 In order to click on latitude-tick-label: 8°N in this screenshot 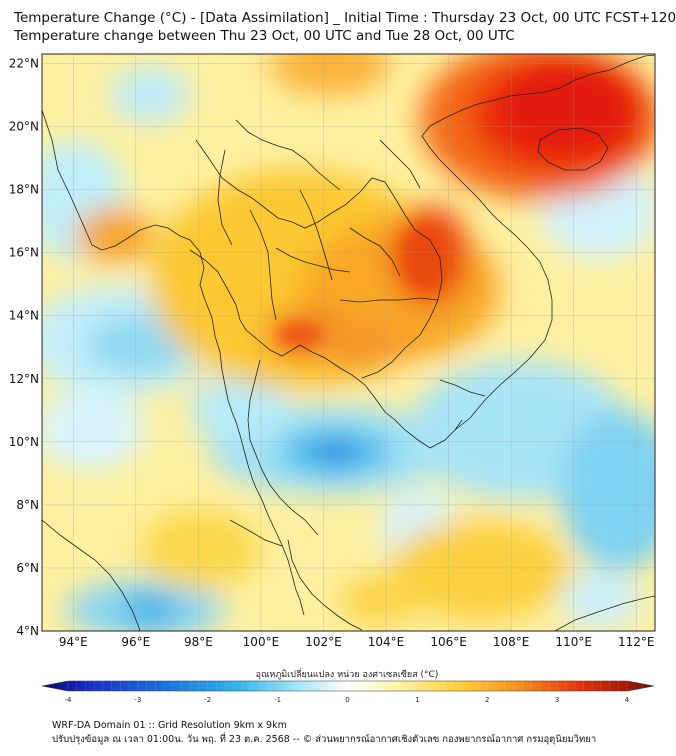, I will do `click(27, 505)`.